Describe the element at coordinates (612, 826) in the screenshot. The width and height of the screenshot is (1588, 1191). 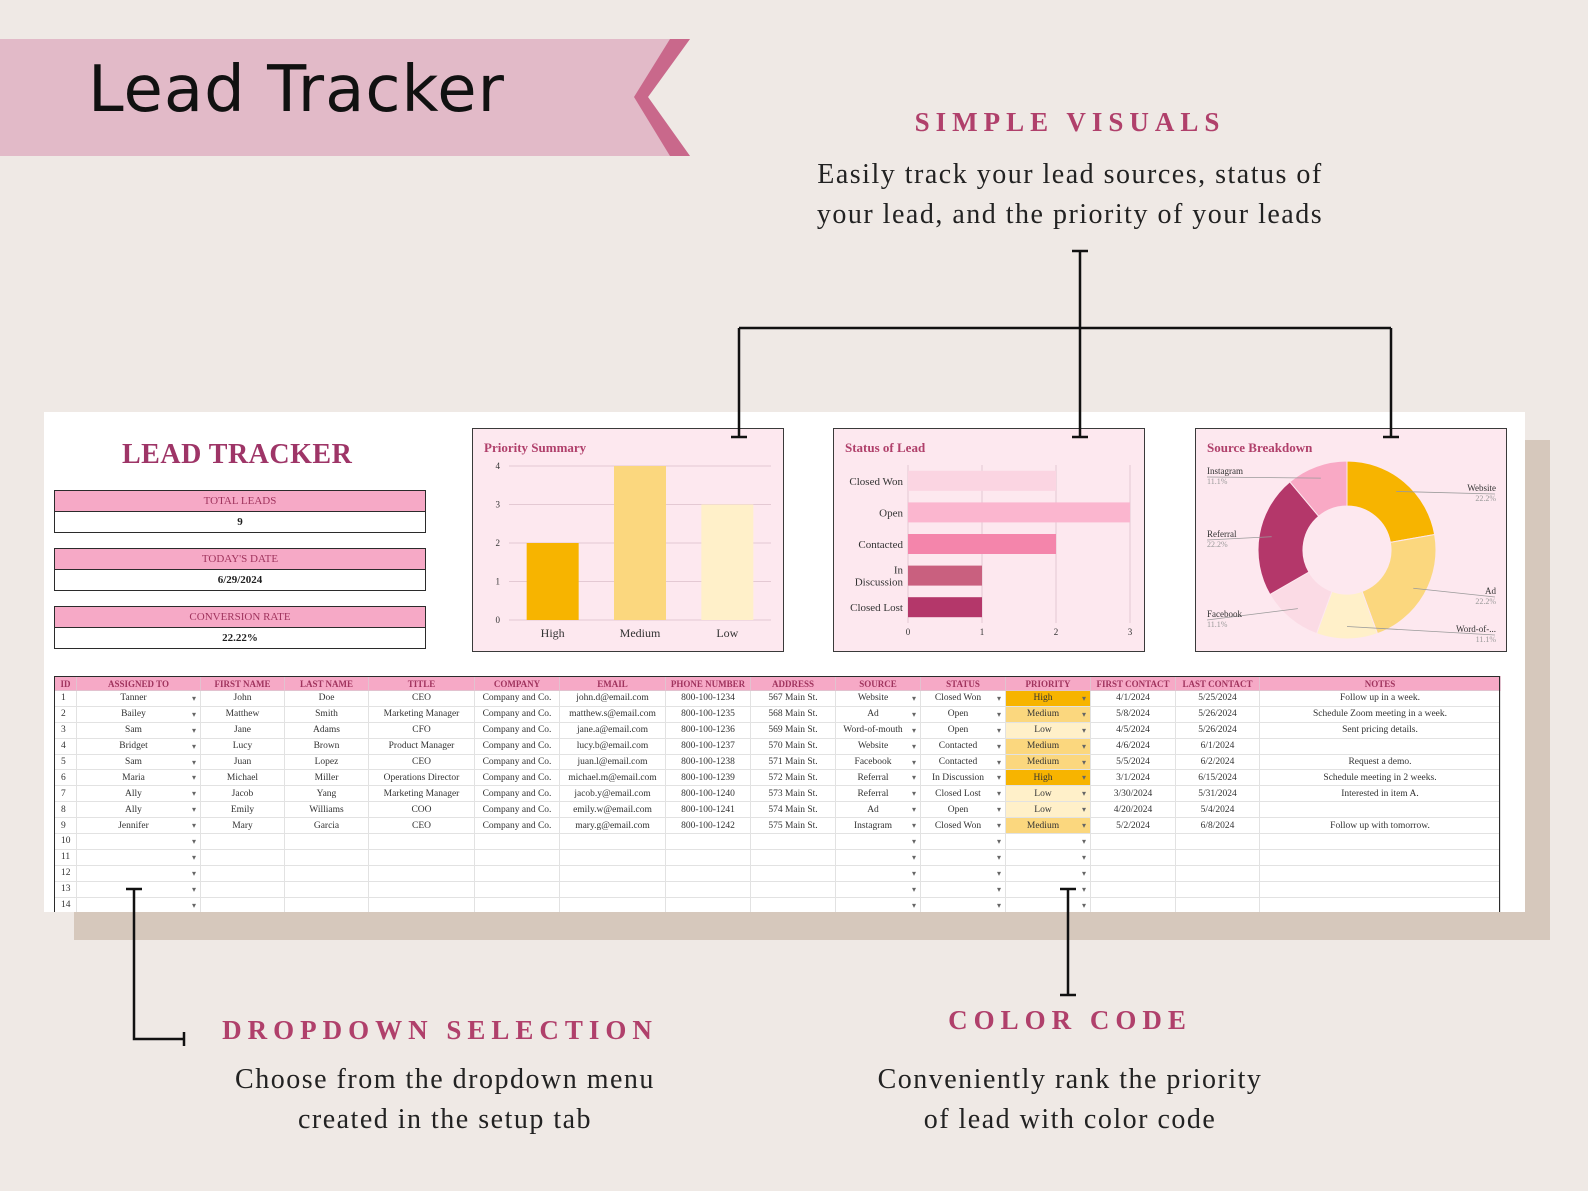
I see `cell-email: mary.g@email.com` at that location.